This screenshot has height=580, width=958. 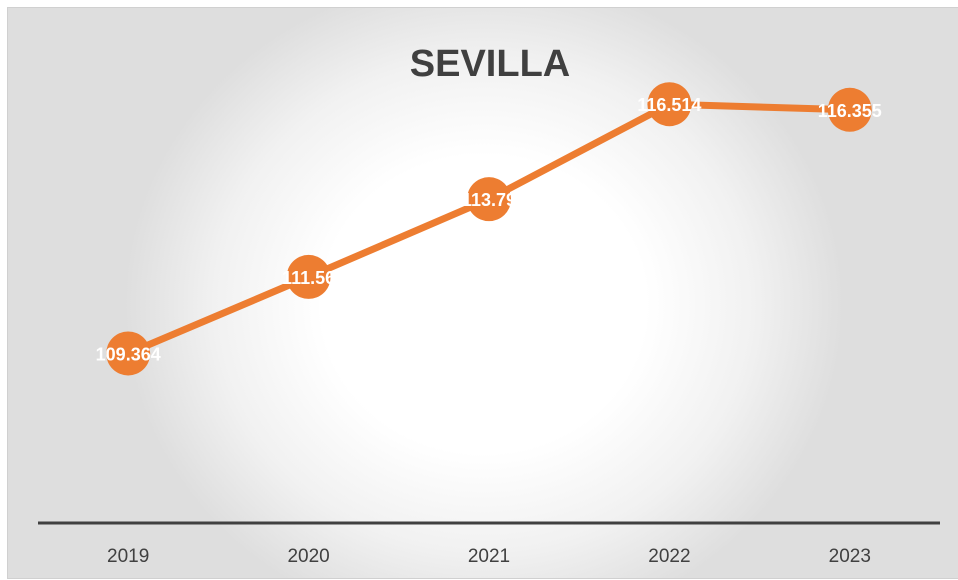 I want to click on x-tick-label-2021: 2021, so click(x=489, y=556).